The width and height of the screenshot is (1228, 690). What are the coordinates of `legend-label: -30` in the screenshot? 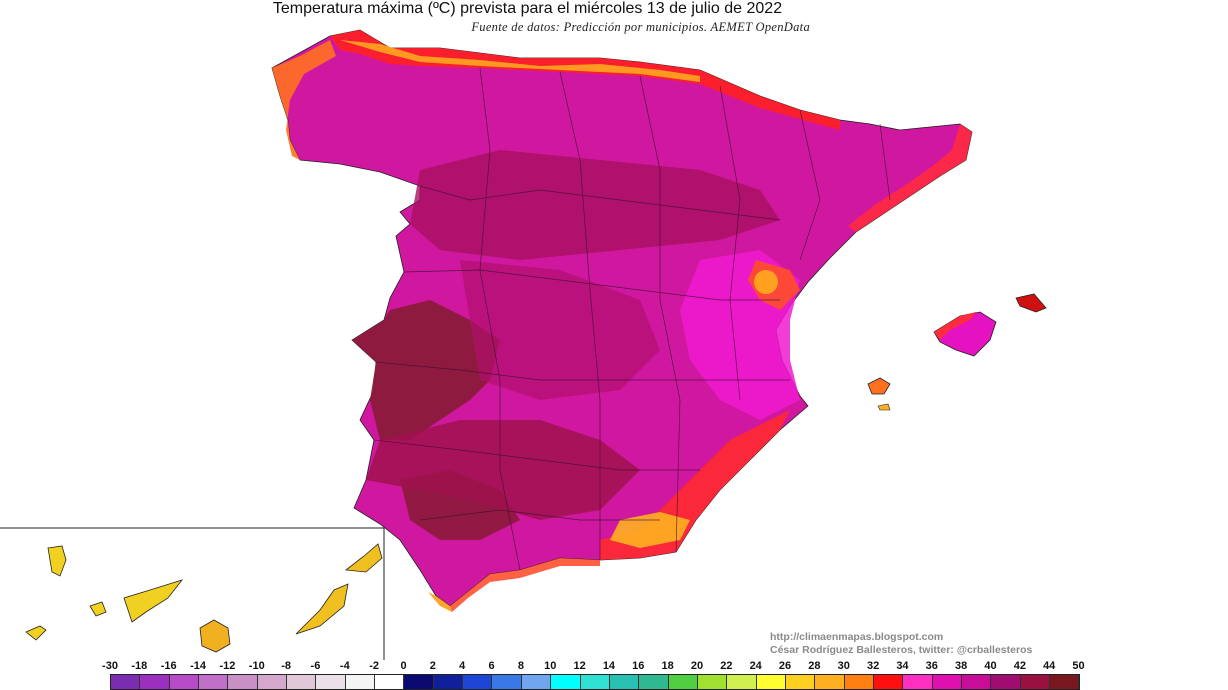 It's located at (110, 666).